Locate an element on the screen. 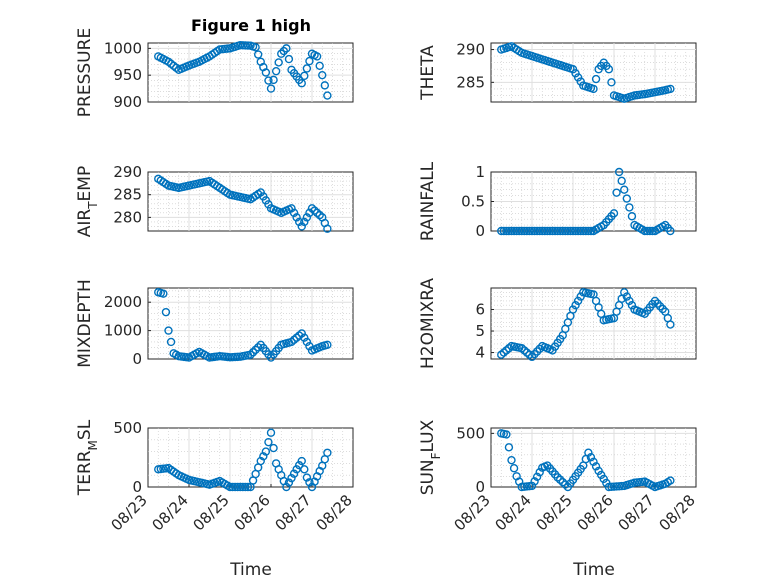 The height and width of the screenshot is (583, 778). axes-box is located at coordinates (250, 72).